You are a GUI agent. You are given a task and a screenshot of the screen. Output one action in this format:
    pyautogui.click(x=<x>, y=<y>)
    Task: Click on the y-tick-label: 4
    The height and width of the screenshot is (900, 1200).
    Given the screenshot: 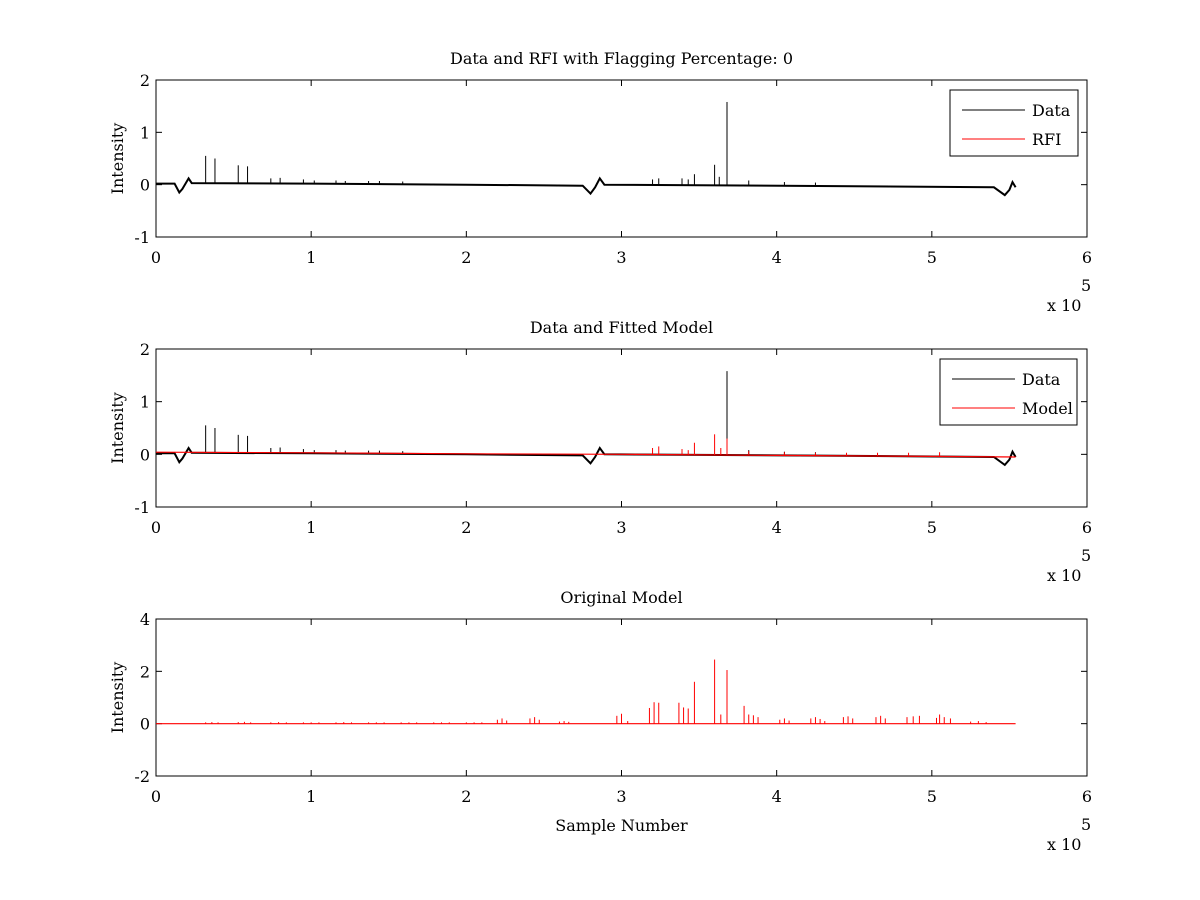 What is the action you would take?
    pyautogui.click(x=145, y=619)
    